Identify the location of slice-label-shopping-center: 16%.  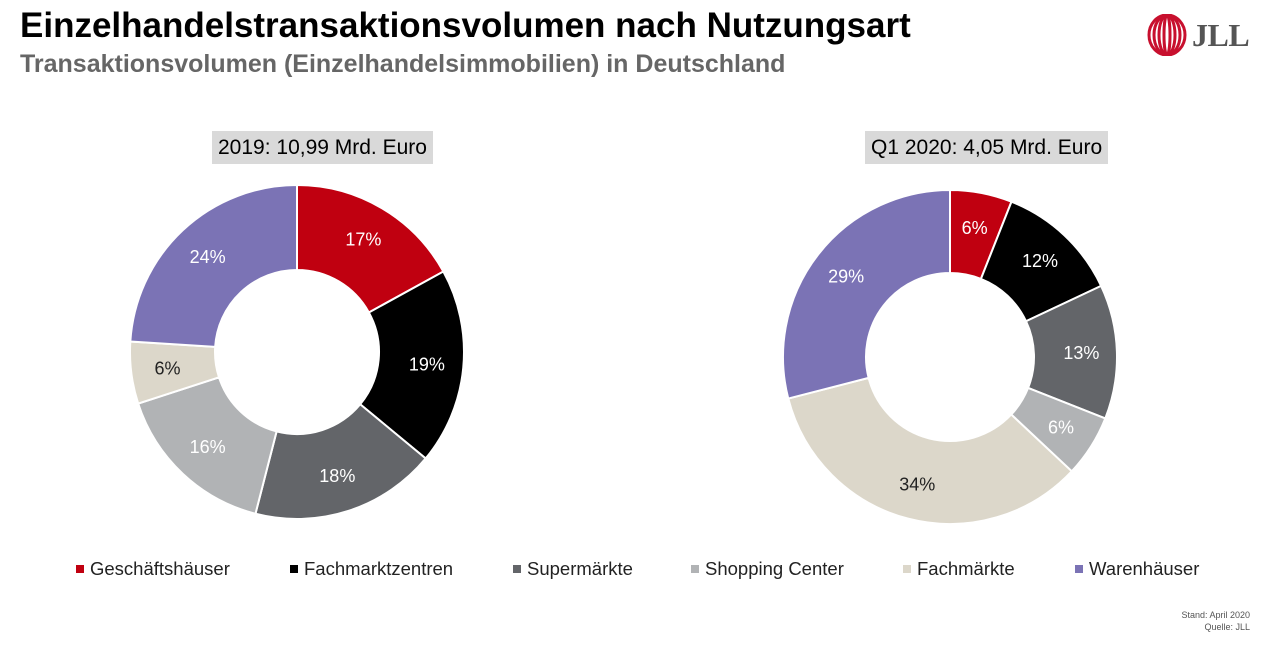
(208, 447).